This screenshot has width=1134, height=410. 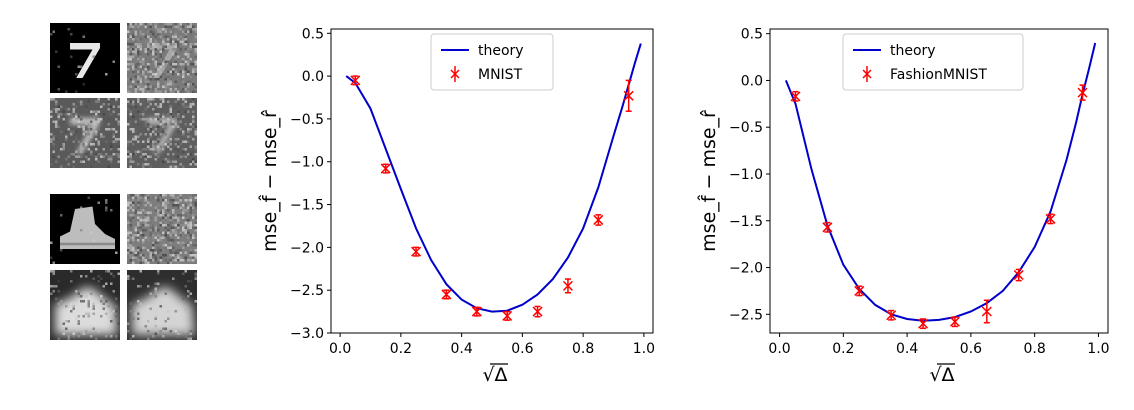 I want to click on fashion-y-tick-label: −1.0, so click(x=746, y=175).